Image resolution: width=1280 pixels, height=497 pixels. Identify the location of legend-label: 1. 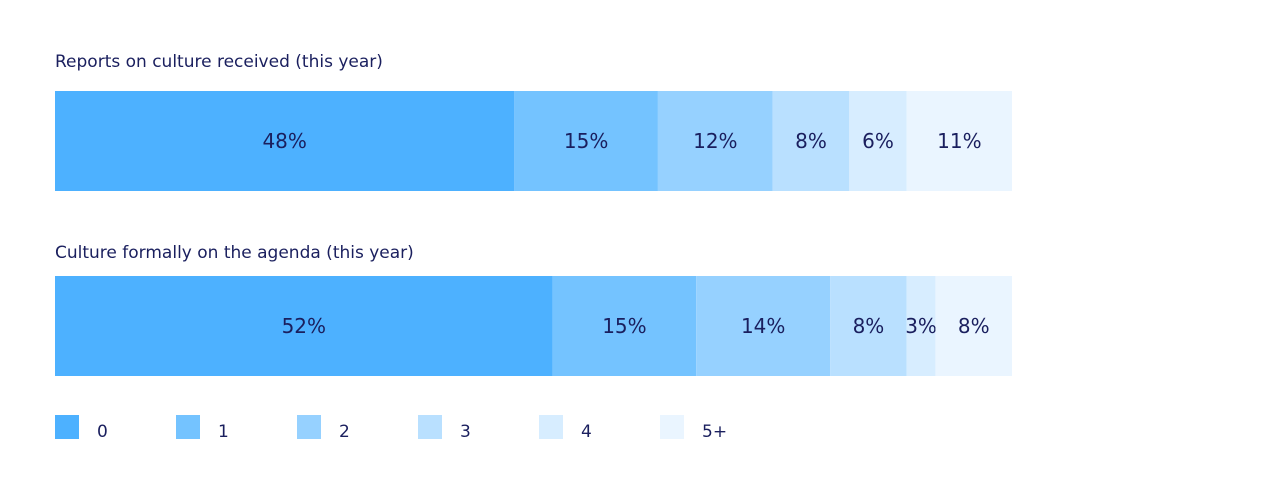
(223, 432).